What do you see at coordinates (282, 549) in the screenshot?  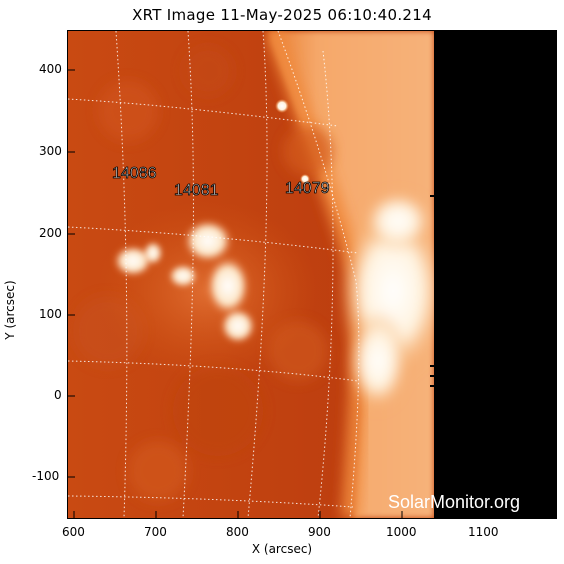 I see `x-axis-label: X (arcsec)` at bounding box center [282, 549].